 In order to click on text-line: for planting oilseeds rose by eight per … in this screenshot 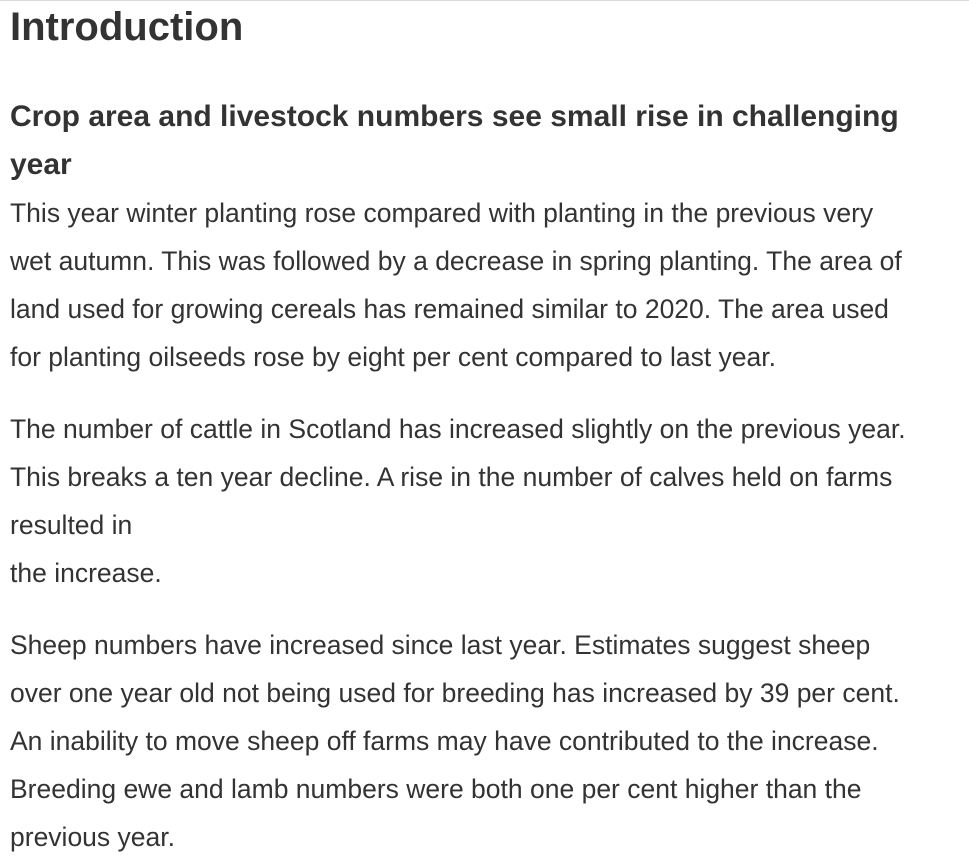, I will do `click(393, 357)`.